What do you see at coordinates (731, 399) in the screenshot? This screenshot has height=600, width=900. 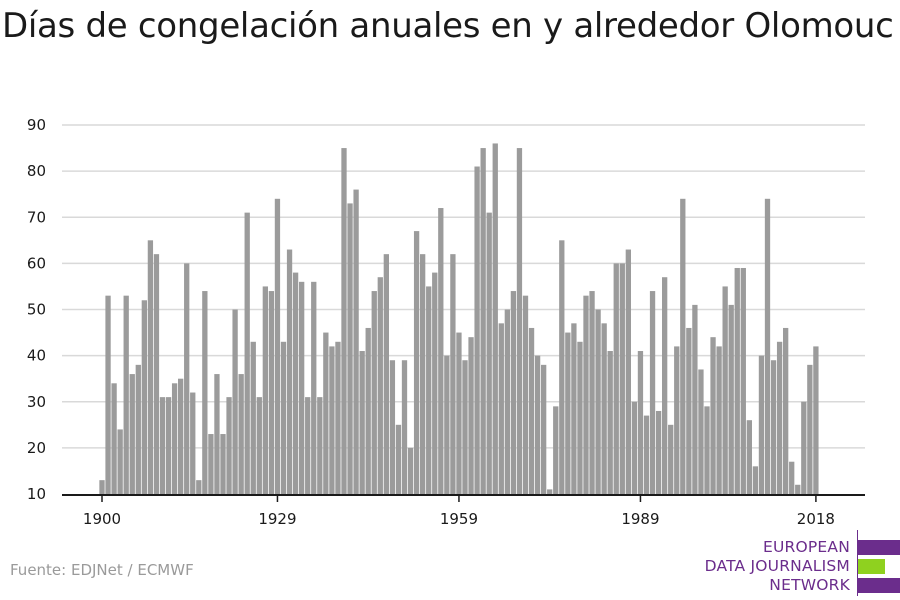 I see `bar-2004` at bounding box center [731, 399].